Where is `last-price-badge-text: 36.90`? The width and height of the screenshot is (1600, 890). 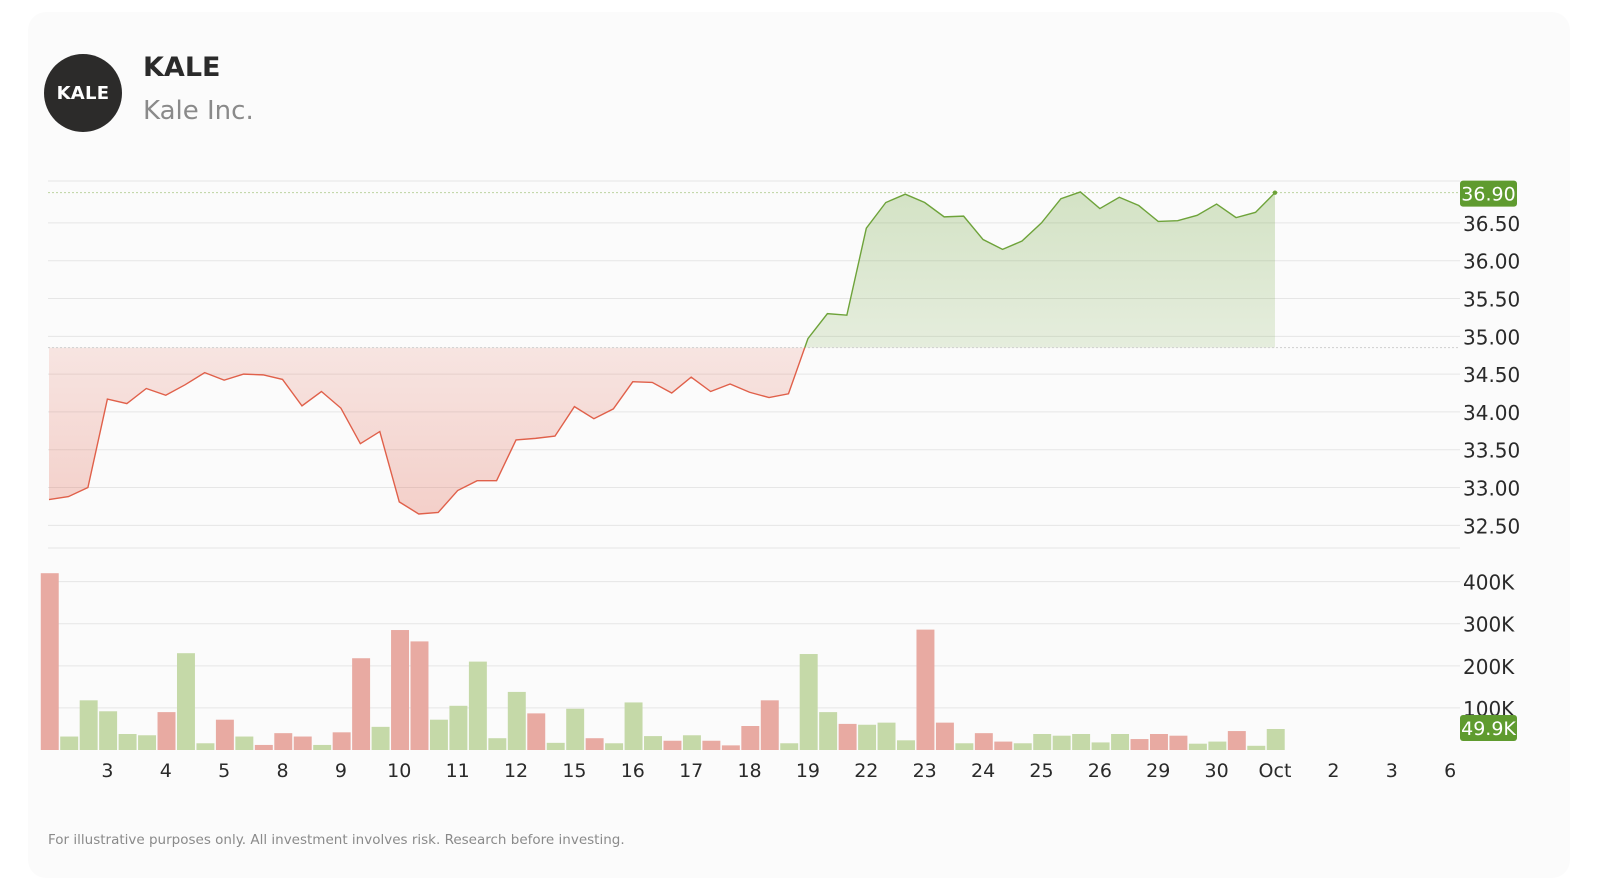
last-price-badge-text: 36.90 is located at coordinates (1488, 195).